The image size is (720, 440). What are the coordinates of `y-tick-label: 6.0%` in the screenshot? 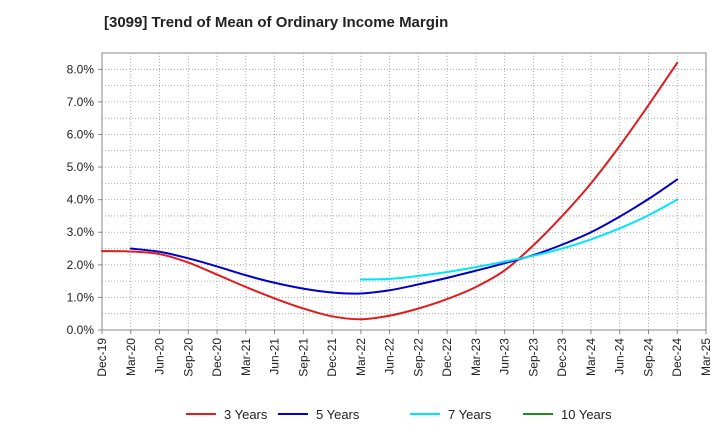 It's located at (81, 134).